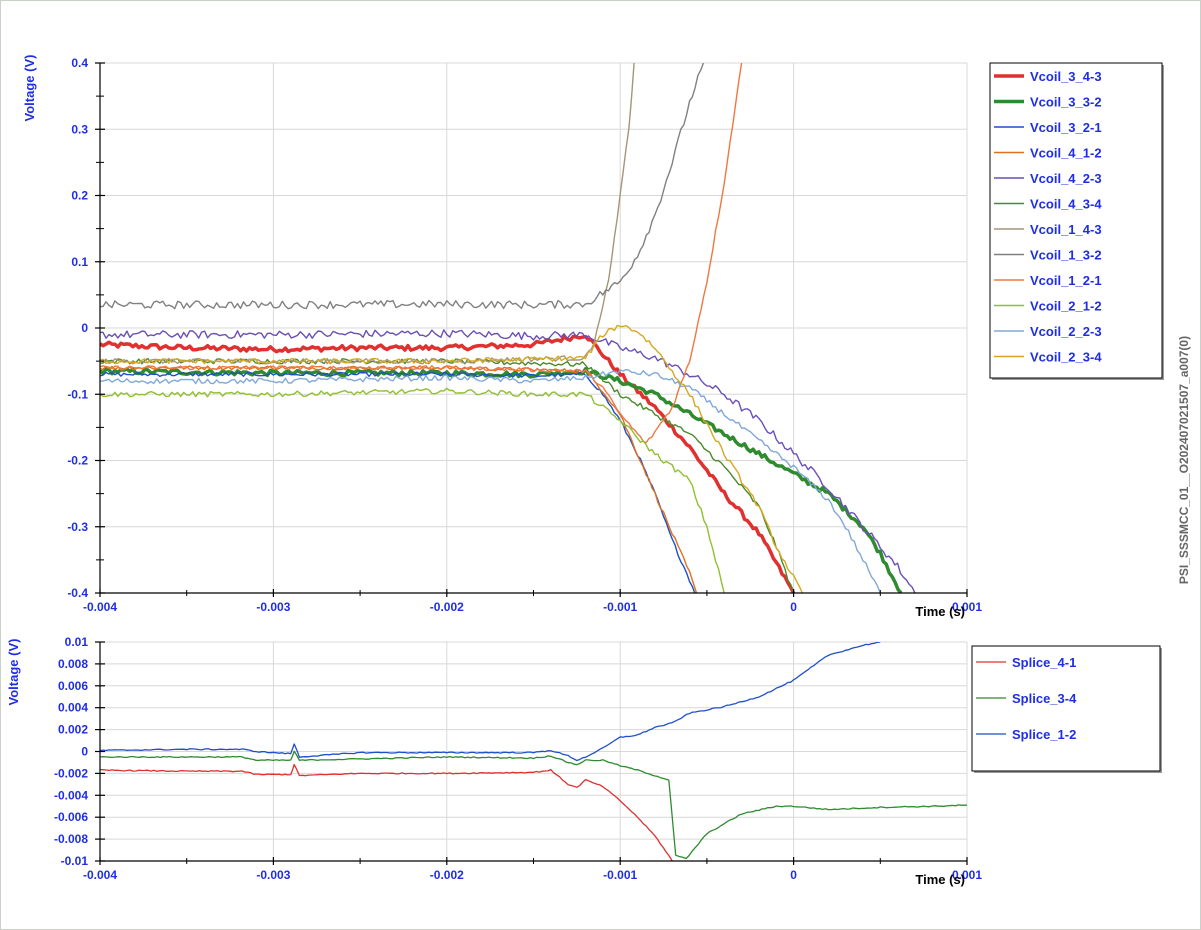 This screenshot has width=1201, height=930. Describe the element at coordinates (77, 394) in the screenshot. I see `y-tick-label: -0.1` at that location.